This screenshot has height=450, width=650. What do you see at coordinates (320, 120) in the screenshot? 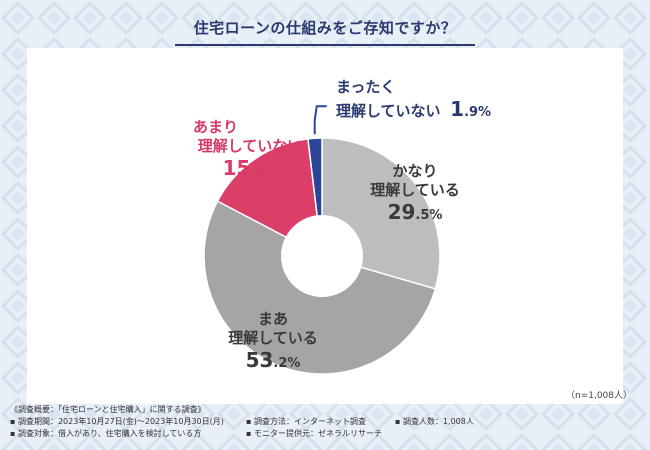
I see `leader-line-mattaku` at bounding box center [320, 120].